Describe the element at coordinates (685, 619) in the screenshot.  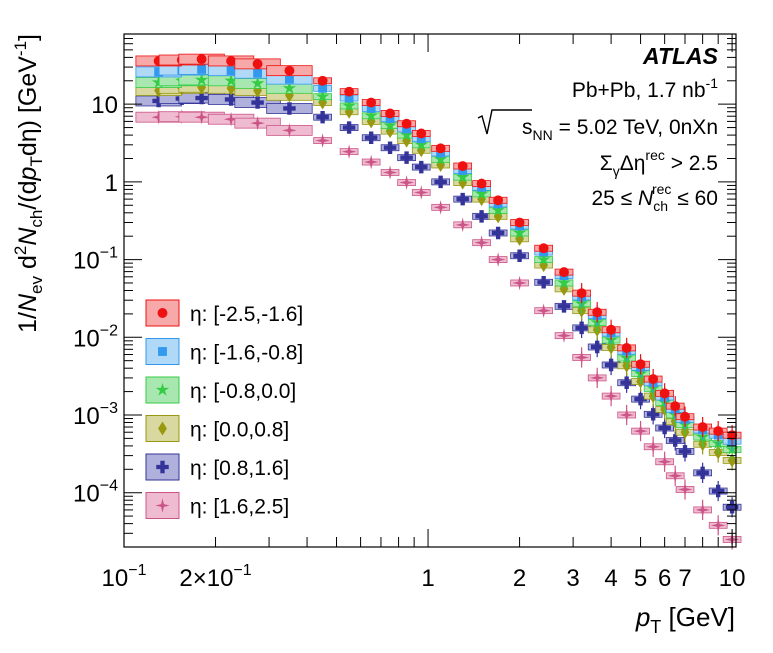
I see `x-axis-label: pT [GeV]` at that location.